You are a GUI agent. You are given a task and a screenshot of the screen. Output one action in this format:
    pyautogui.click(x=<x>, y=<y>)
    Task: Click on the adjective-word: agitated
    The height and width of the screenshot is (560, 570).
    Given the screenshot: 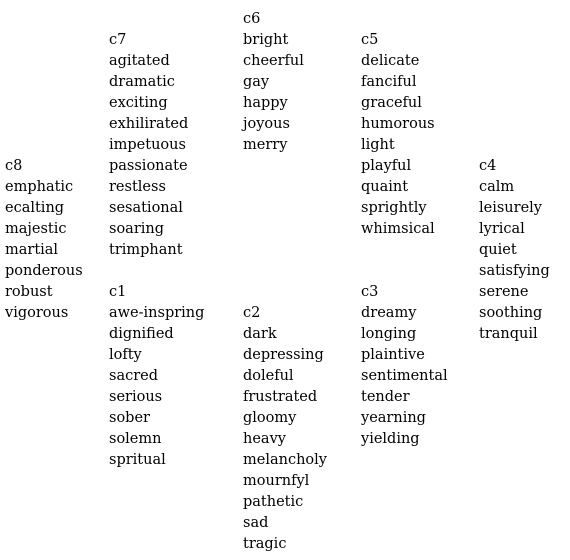 What is the action you would take?
    pyautogui.click(x=139, y=61)
    